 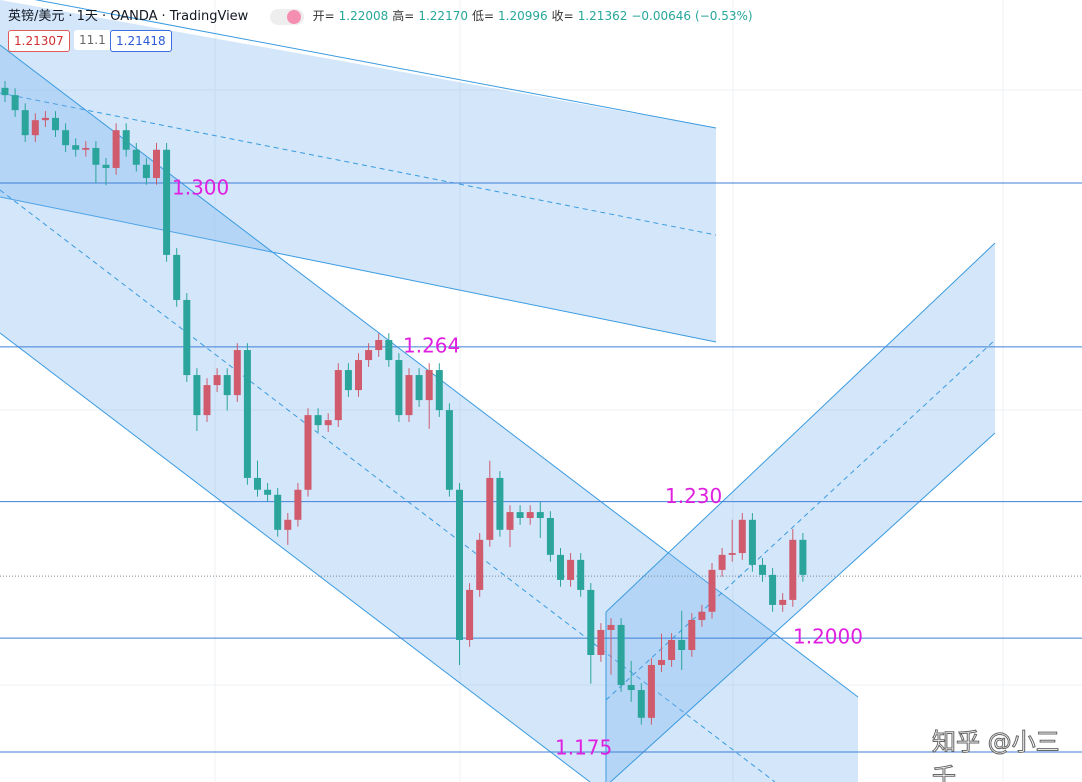 I want to click on ohlc-value: 1.22170, so click(x=443, y=16).